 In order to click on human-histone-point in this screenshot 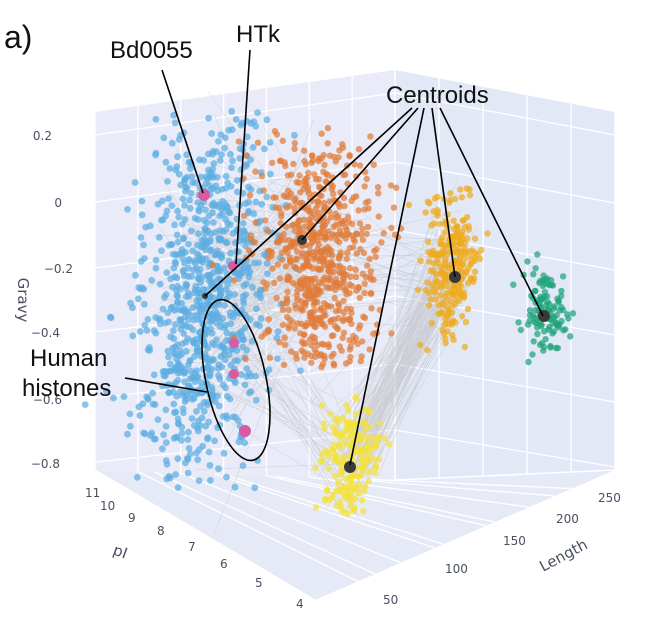, I will do `click(245, 431)`.